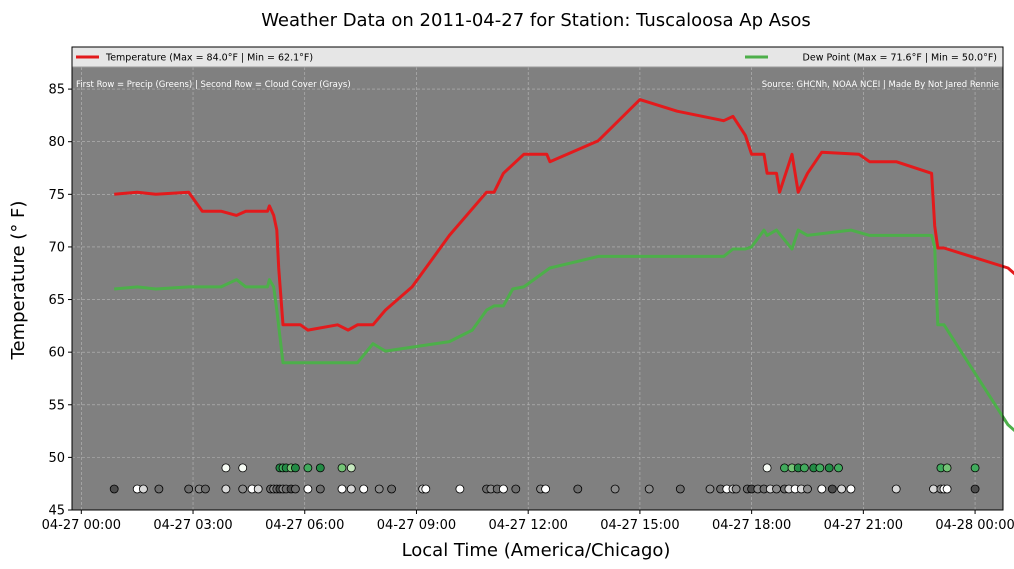  Describe the element at coordinates (56, 195) in the screenshot. I see `y-tick-label: 75` at that location.